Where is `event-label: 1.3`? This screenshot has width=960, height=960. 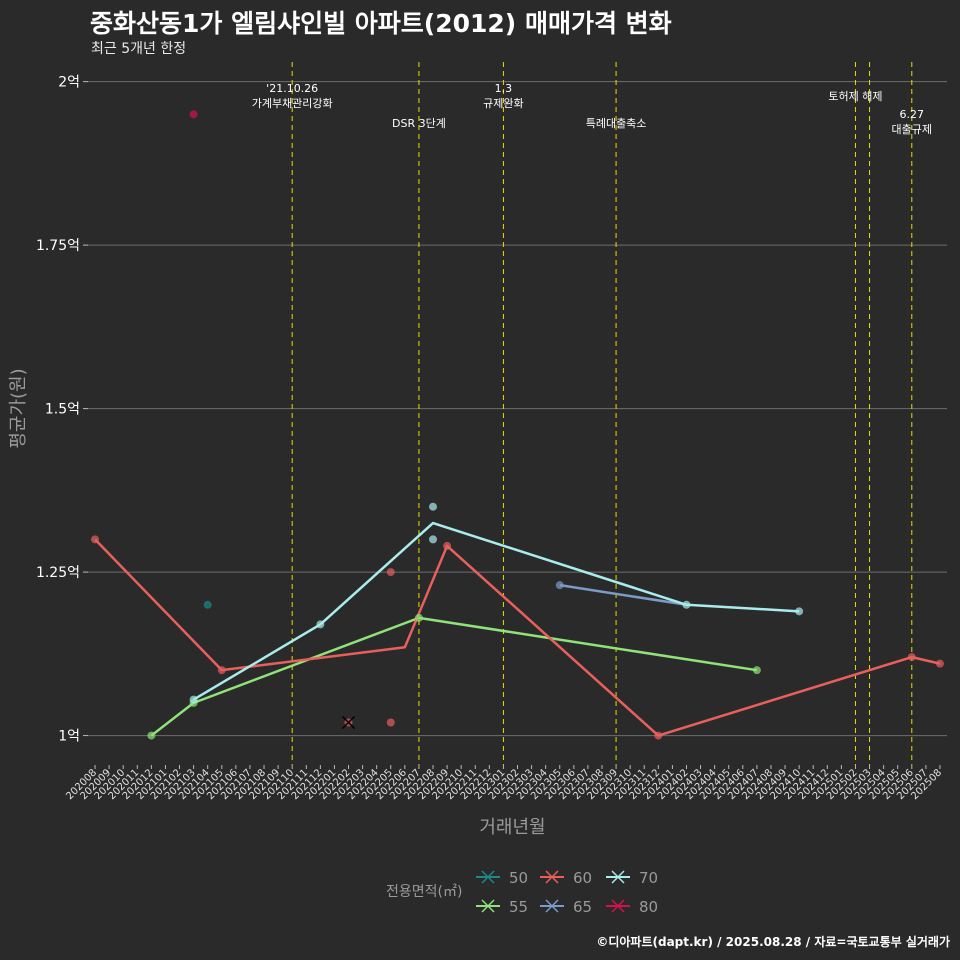
event-label: 1.3 is located at coordinates (504, 88).